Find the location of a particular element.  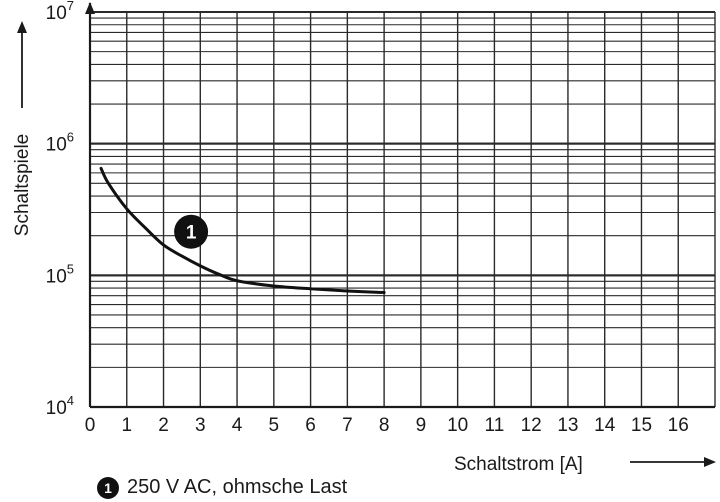

x-tick-label: 7 is located at coordinates (347, 425).